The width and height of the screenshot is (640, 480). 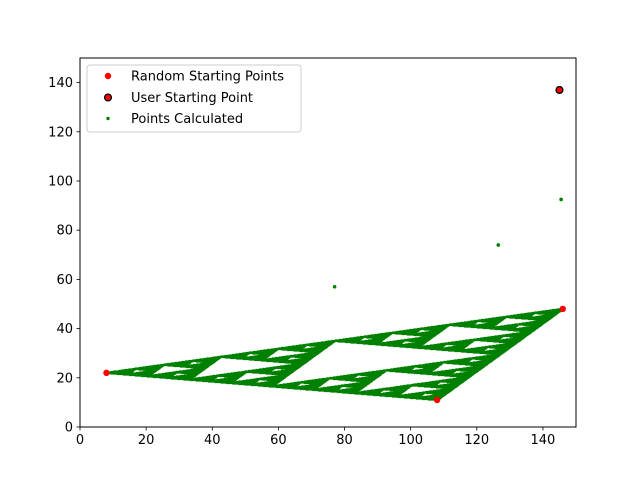 What do you see at coordinates (207, 77) in the screenshot?
I see `legend-label-random-starting-points: Random Starting Points` at bounding box center [207, 77].